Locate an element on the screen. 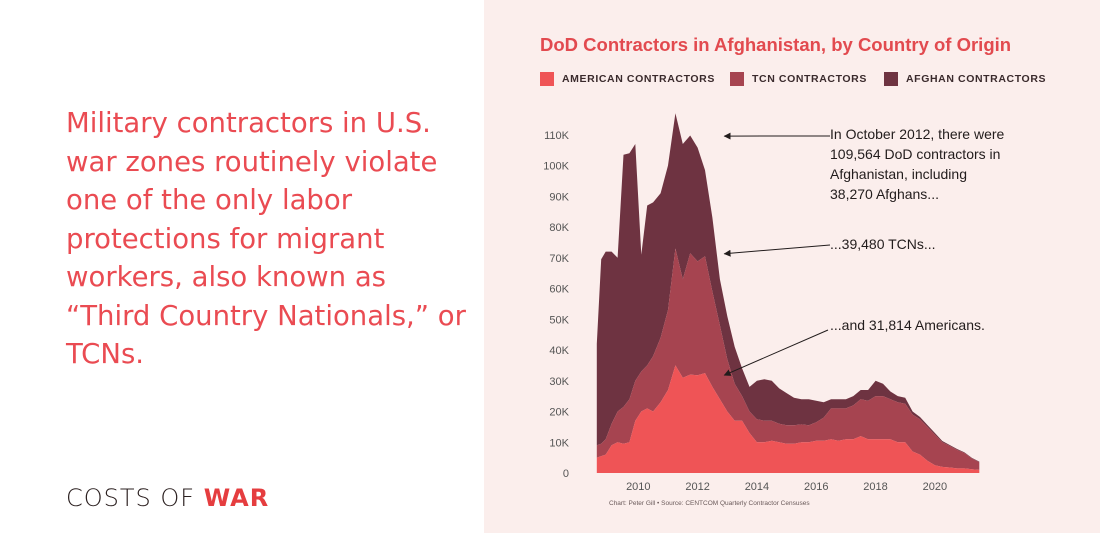 Image resolution: width=1100 pixels, height=533 pixels. legend-swatch-american is located at coordinates (547, 79).